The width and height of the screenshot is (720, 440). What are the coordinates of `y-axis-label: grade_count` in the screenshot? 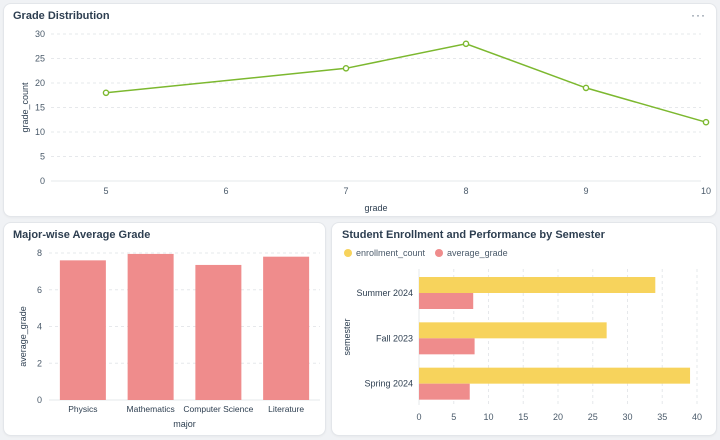 It's located at (25, 107).